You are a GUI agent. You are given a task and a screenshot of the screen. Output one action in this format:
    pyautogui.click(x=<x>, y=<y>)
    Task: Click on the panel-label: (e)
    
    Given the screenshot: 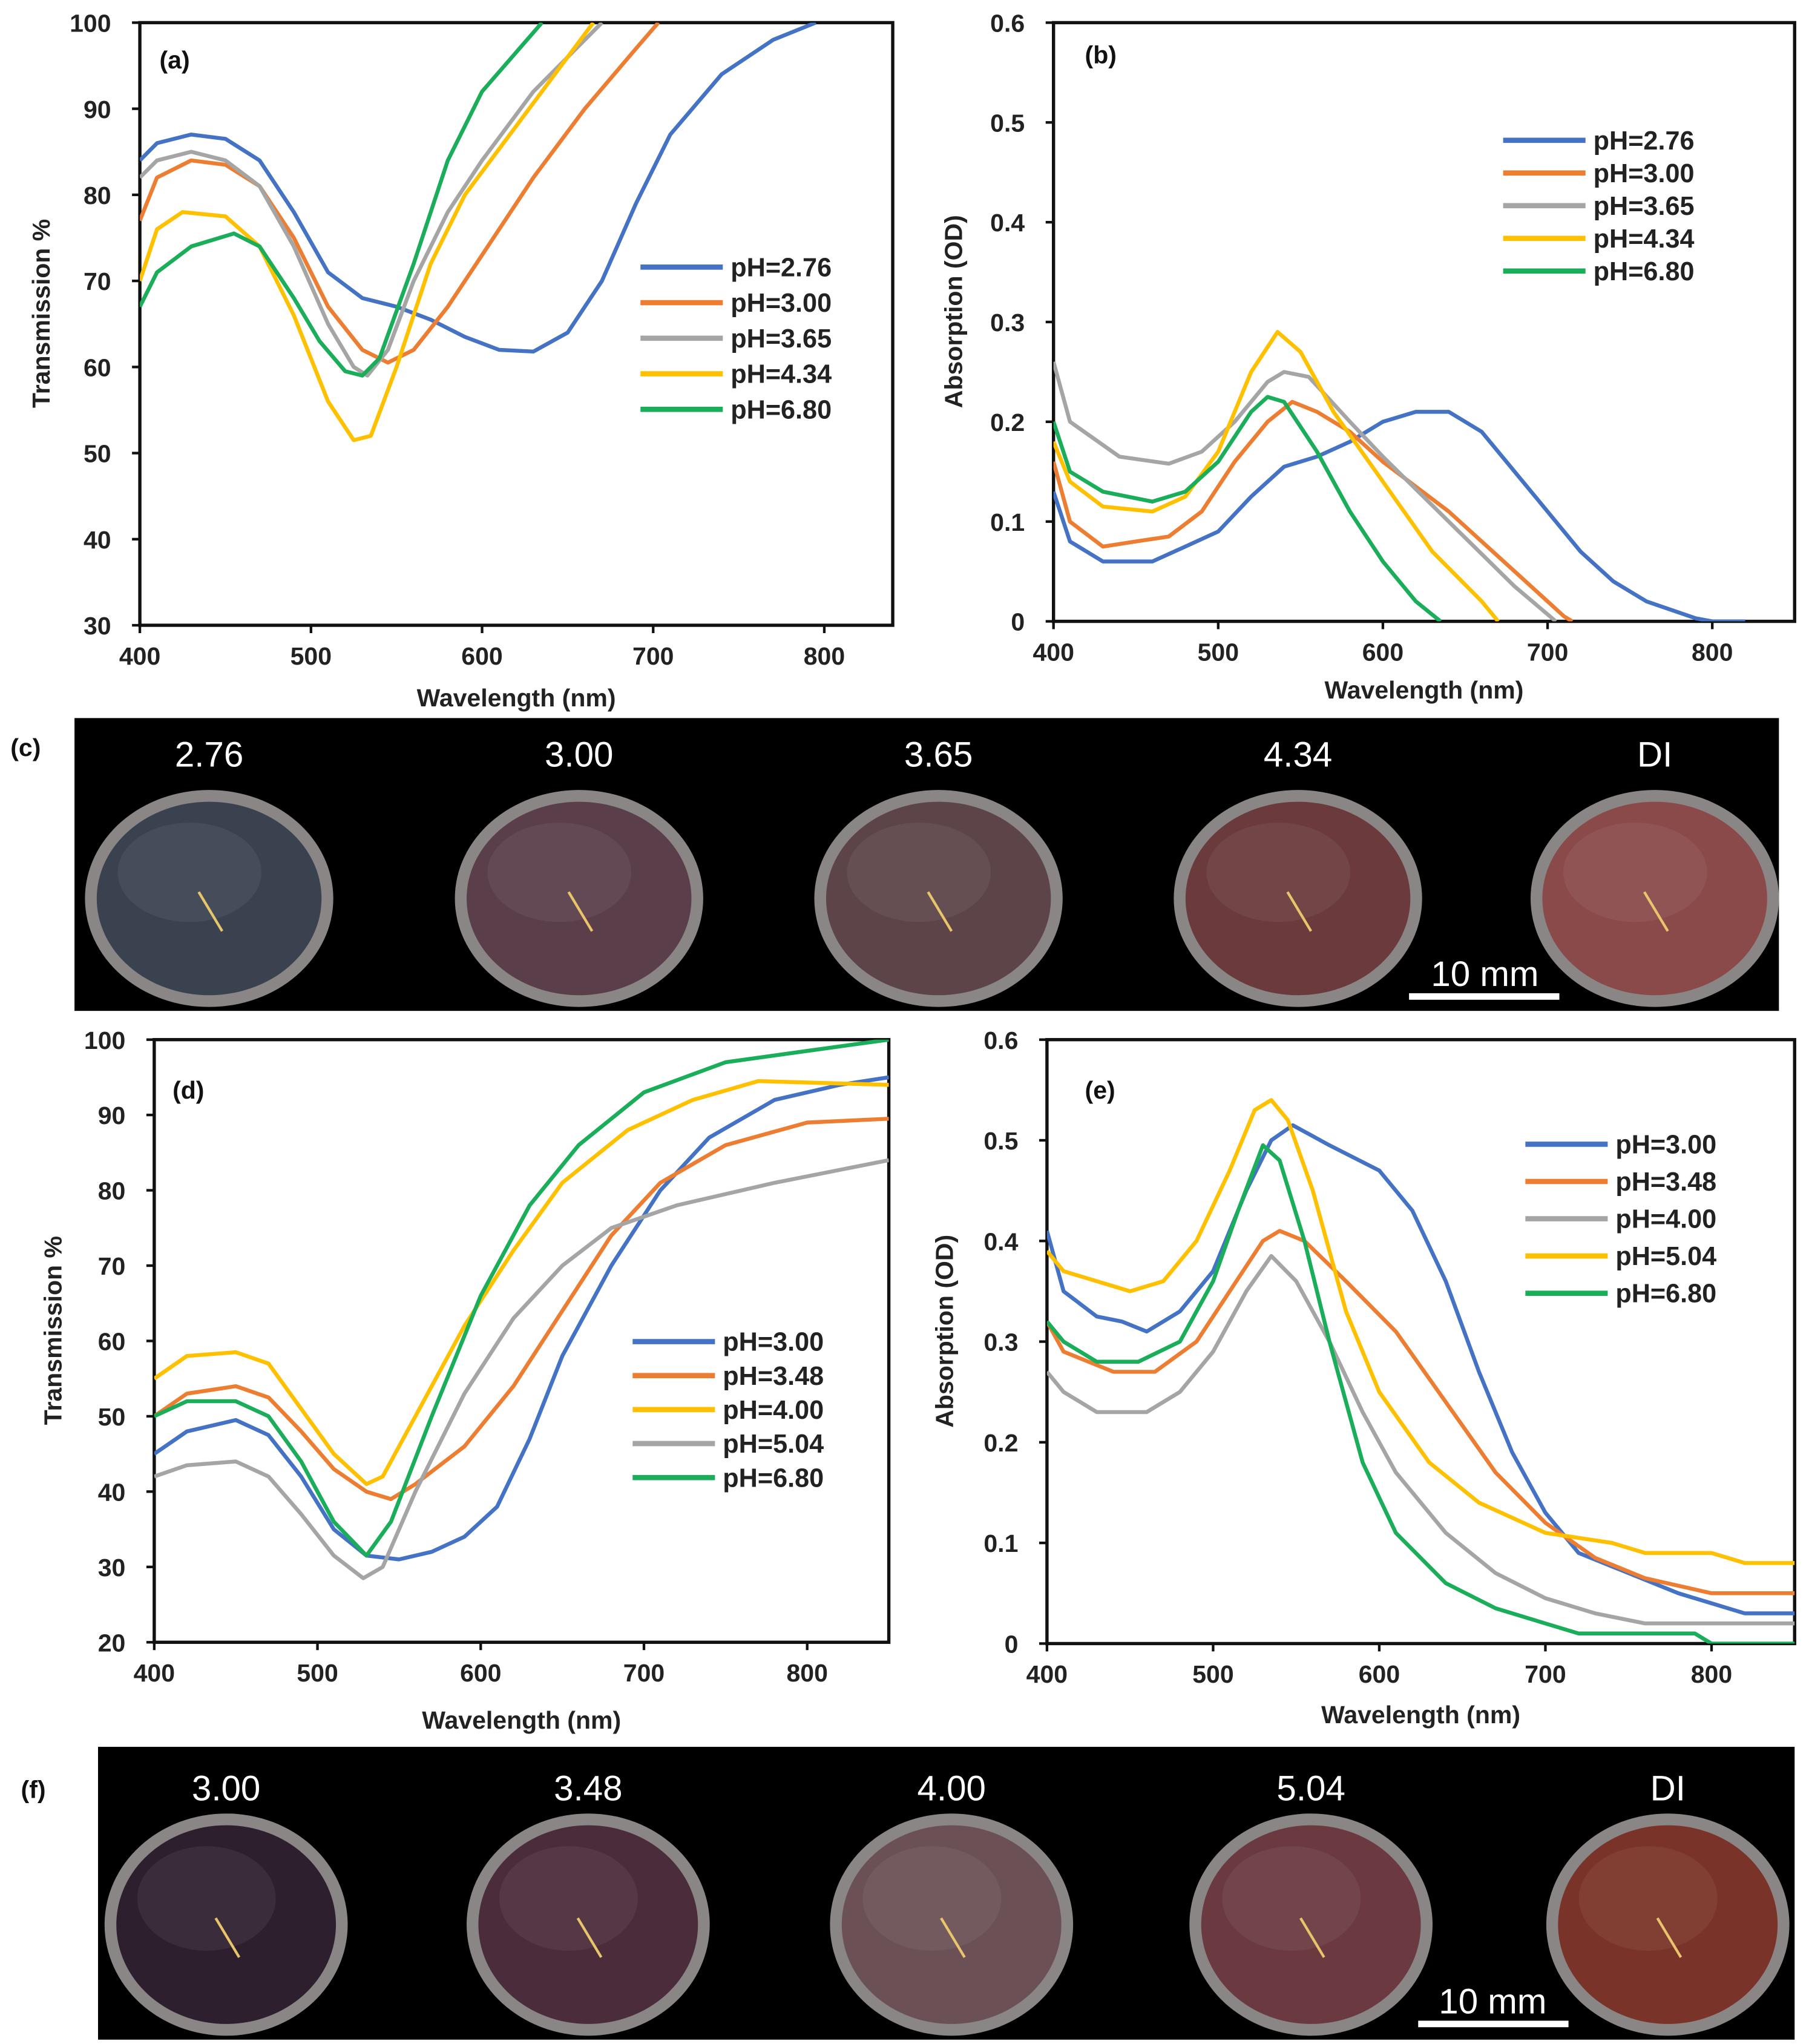 What is the action you would take?
    pyautogui.click(x=1100, y=1090)
    